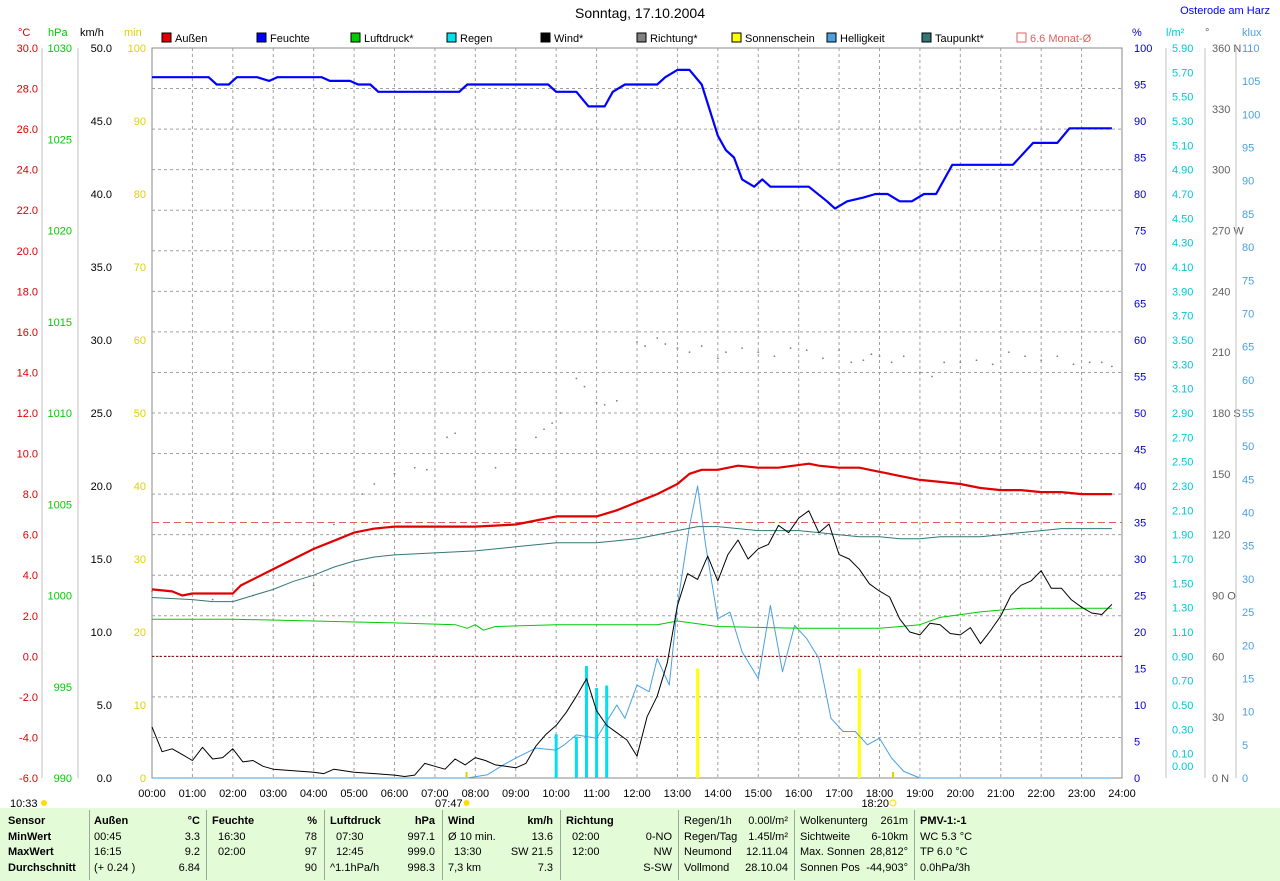  I want to click on brightness-tick-label: 95, so click(1248, 149).